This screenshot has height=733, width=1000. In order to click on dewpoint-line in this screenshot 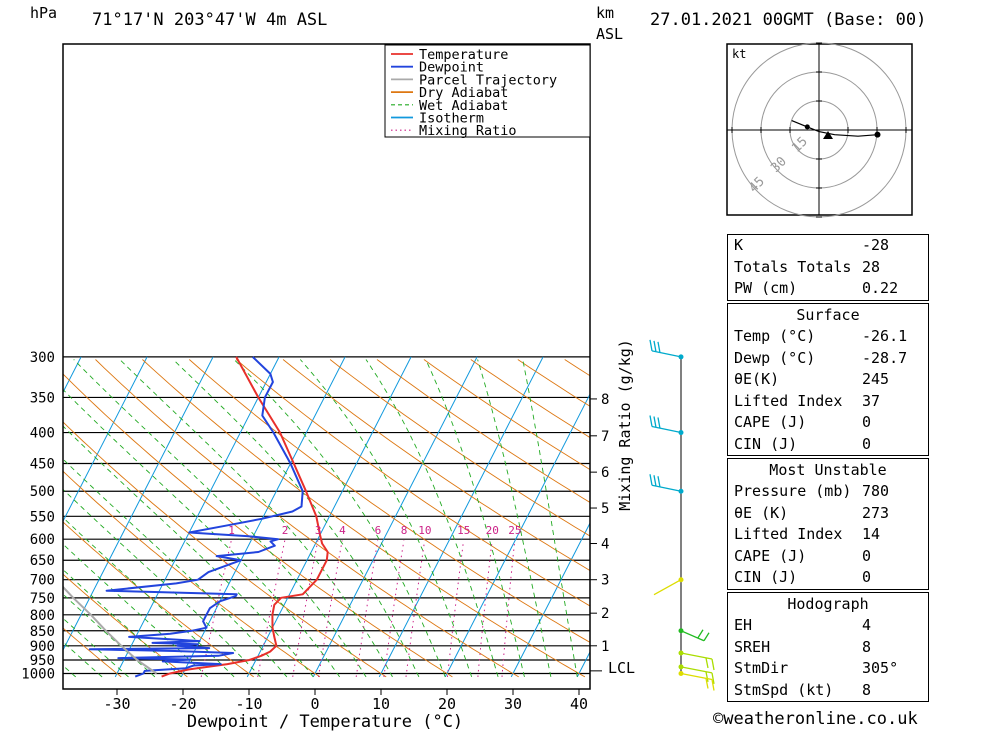, I will do `click(196, 517)`.